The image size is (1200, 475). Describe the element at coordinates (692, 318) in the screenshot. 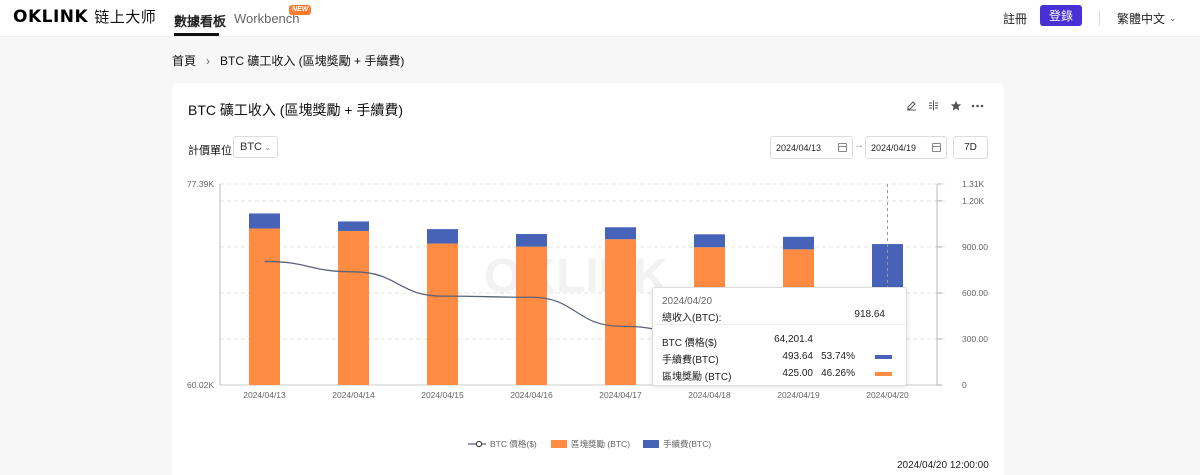

I see `tooltip-total-label: 總收入(BTC):` at that location.